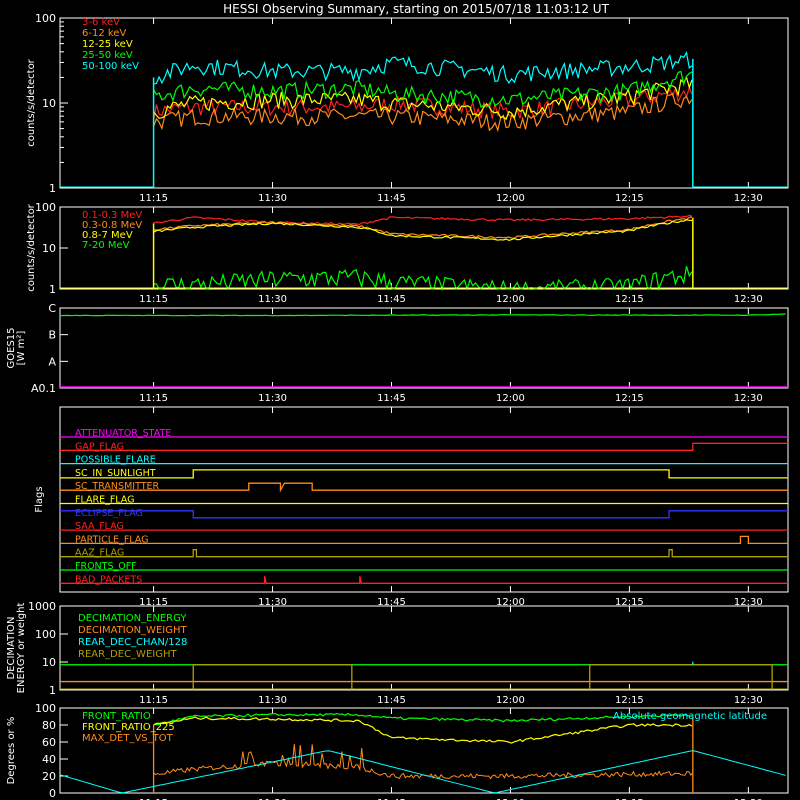 This screenshot has height=800, width=800. I want to click on series-line-MAX_DET_VS_TOT, so click(423, 761).